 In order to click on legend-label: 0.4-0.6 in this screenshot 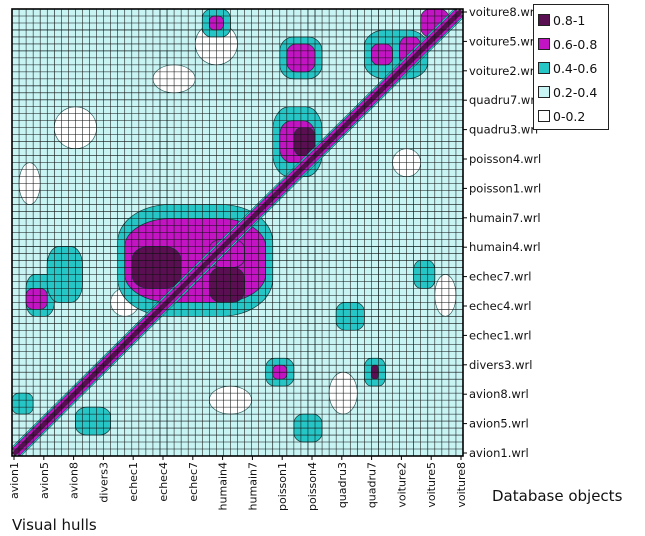, I will do `click(575, 68)`.